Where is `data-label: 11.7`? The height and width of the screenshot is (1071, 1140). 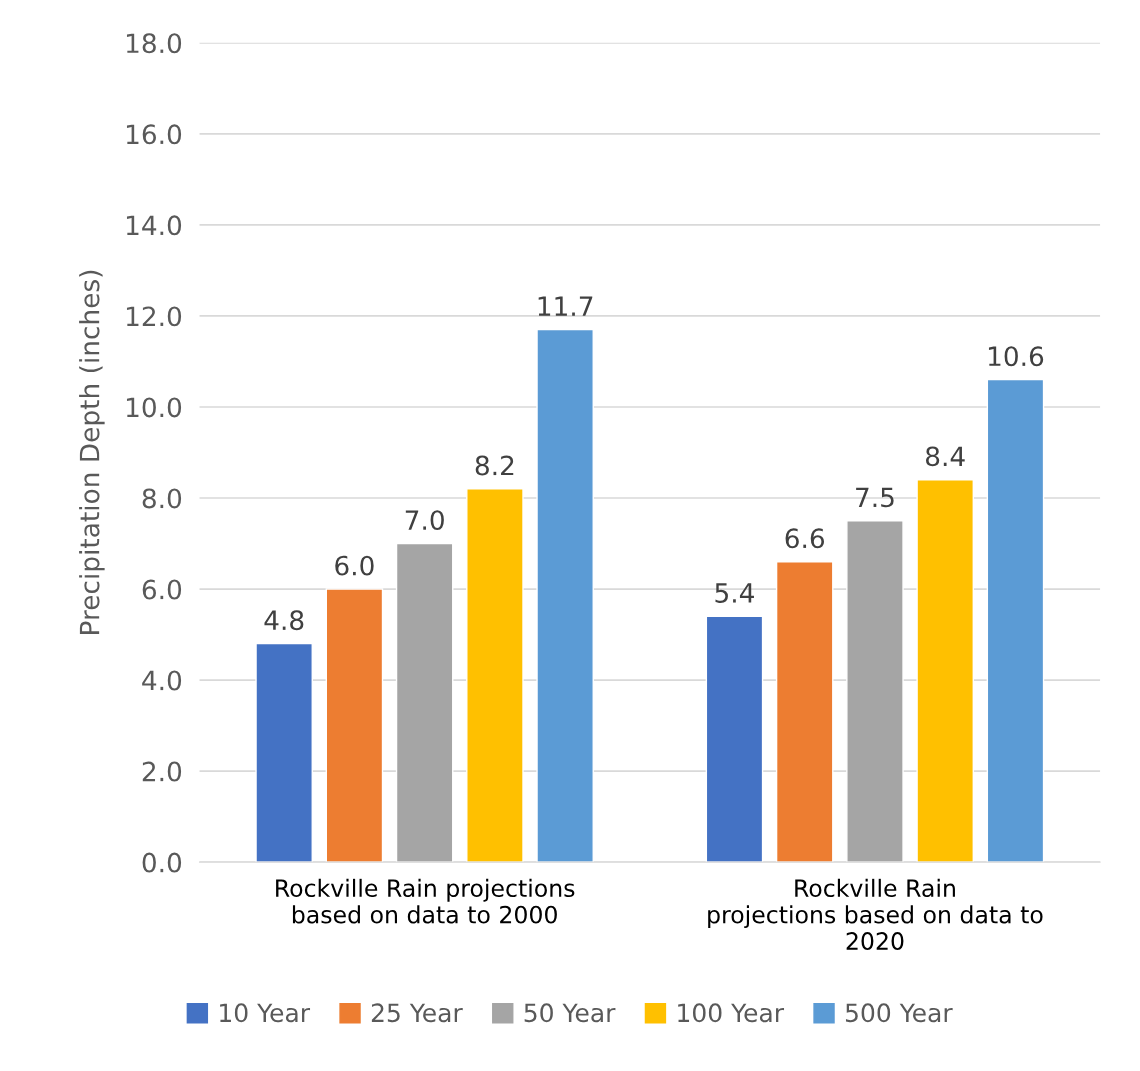
data-label: 11.7 is located at coordinates (565, 306).